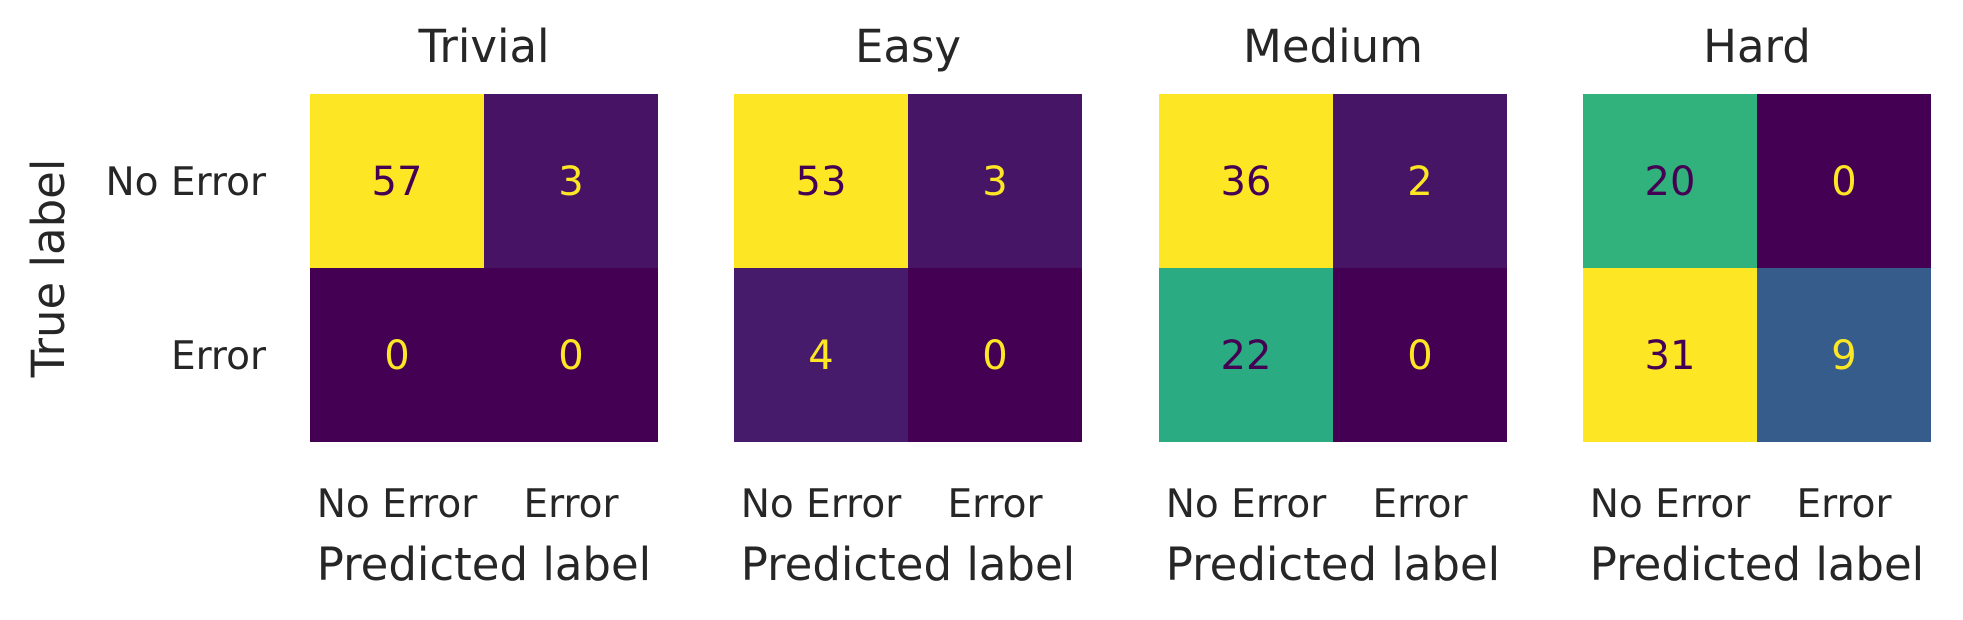 The height and width of the screenshot is (620, 1963). What do you see at coordinates (908, 46) in the screenshot?
I see `panel-title-easy: Easy` at bounding box center [908, 46].